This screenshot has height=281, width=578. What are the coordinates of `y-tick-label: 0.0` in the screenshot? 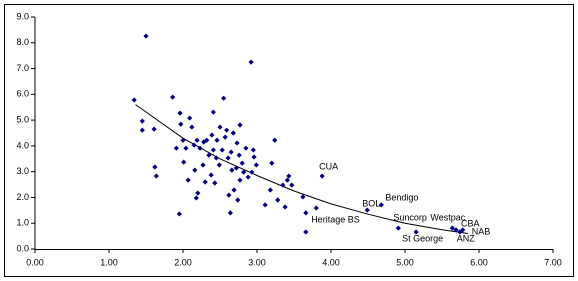 It's located at (22, 248).